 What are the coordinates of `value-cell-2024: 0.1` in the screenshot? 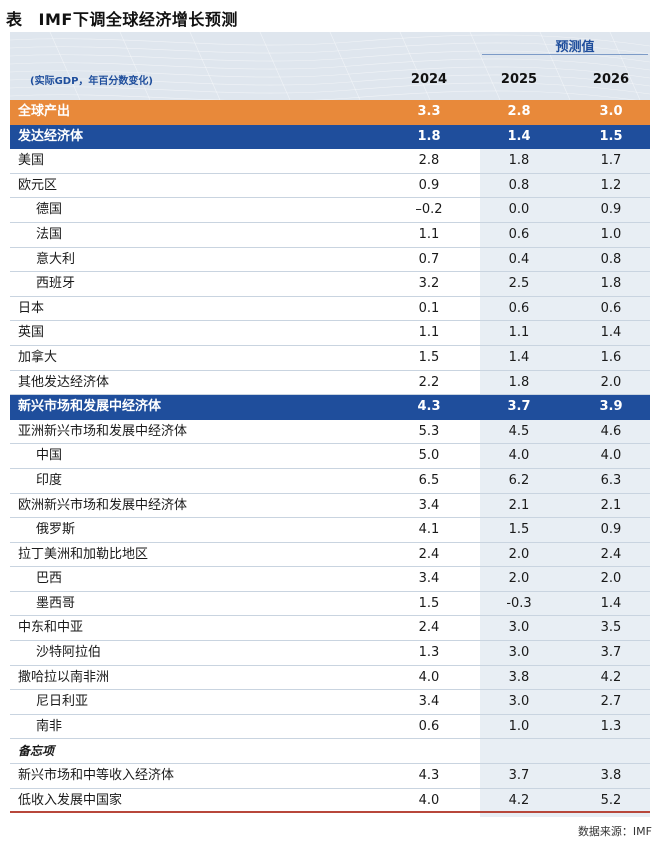 It's located at (429, 308).